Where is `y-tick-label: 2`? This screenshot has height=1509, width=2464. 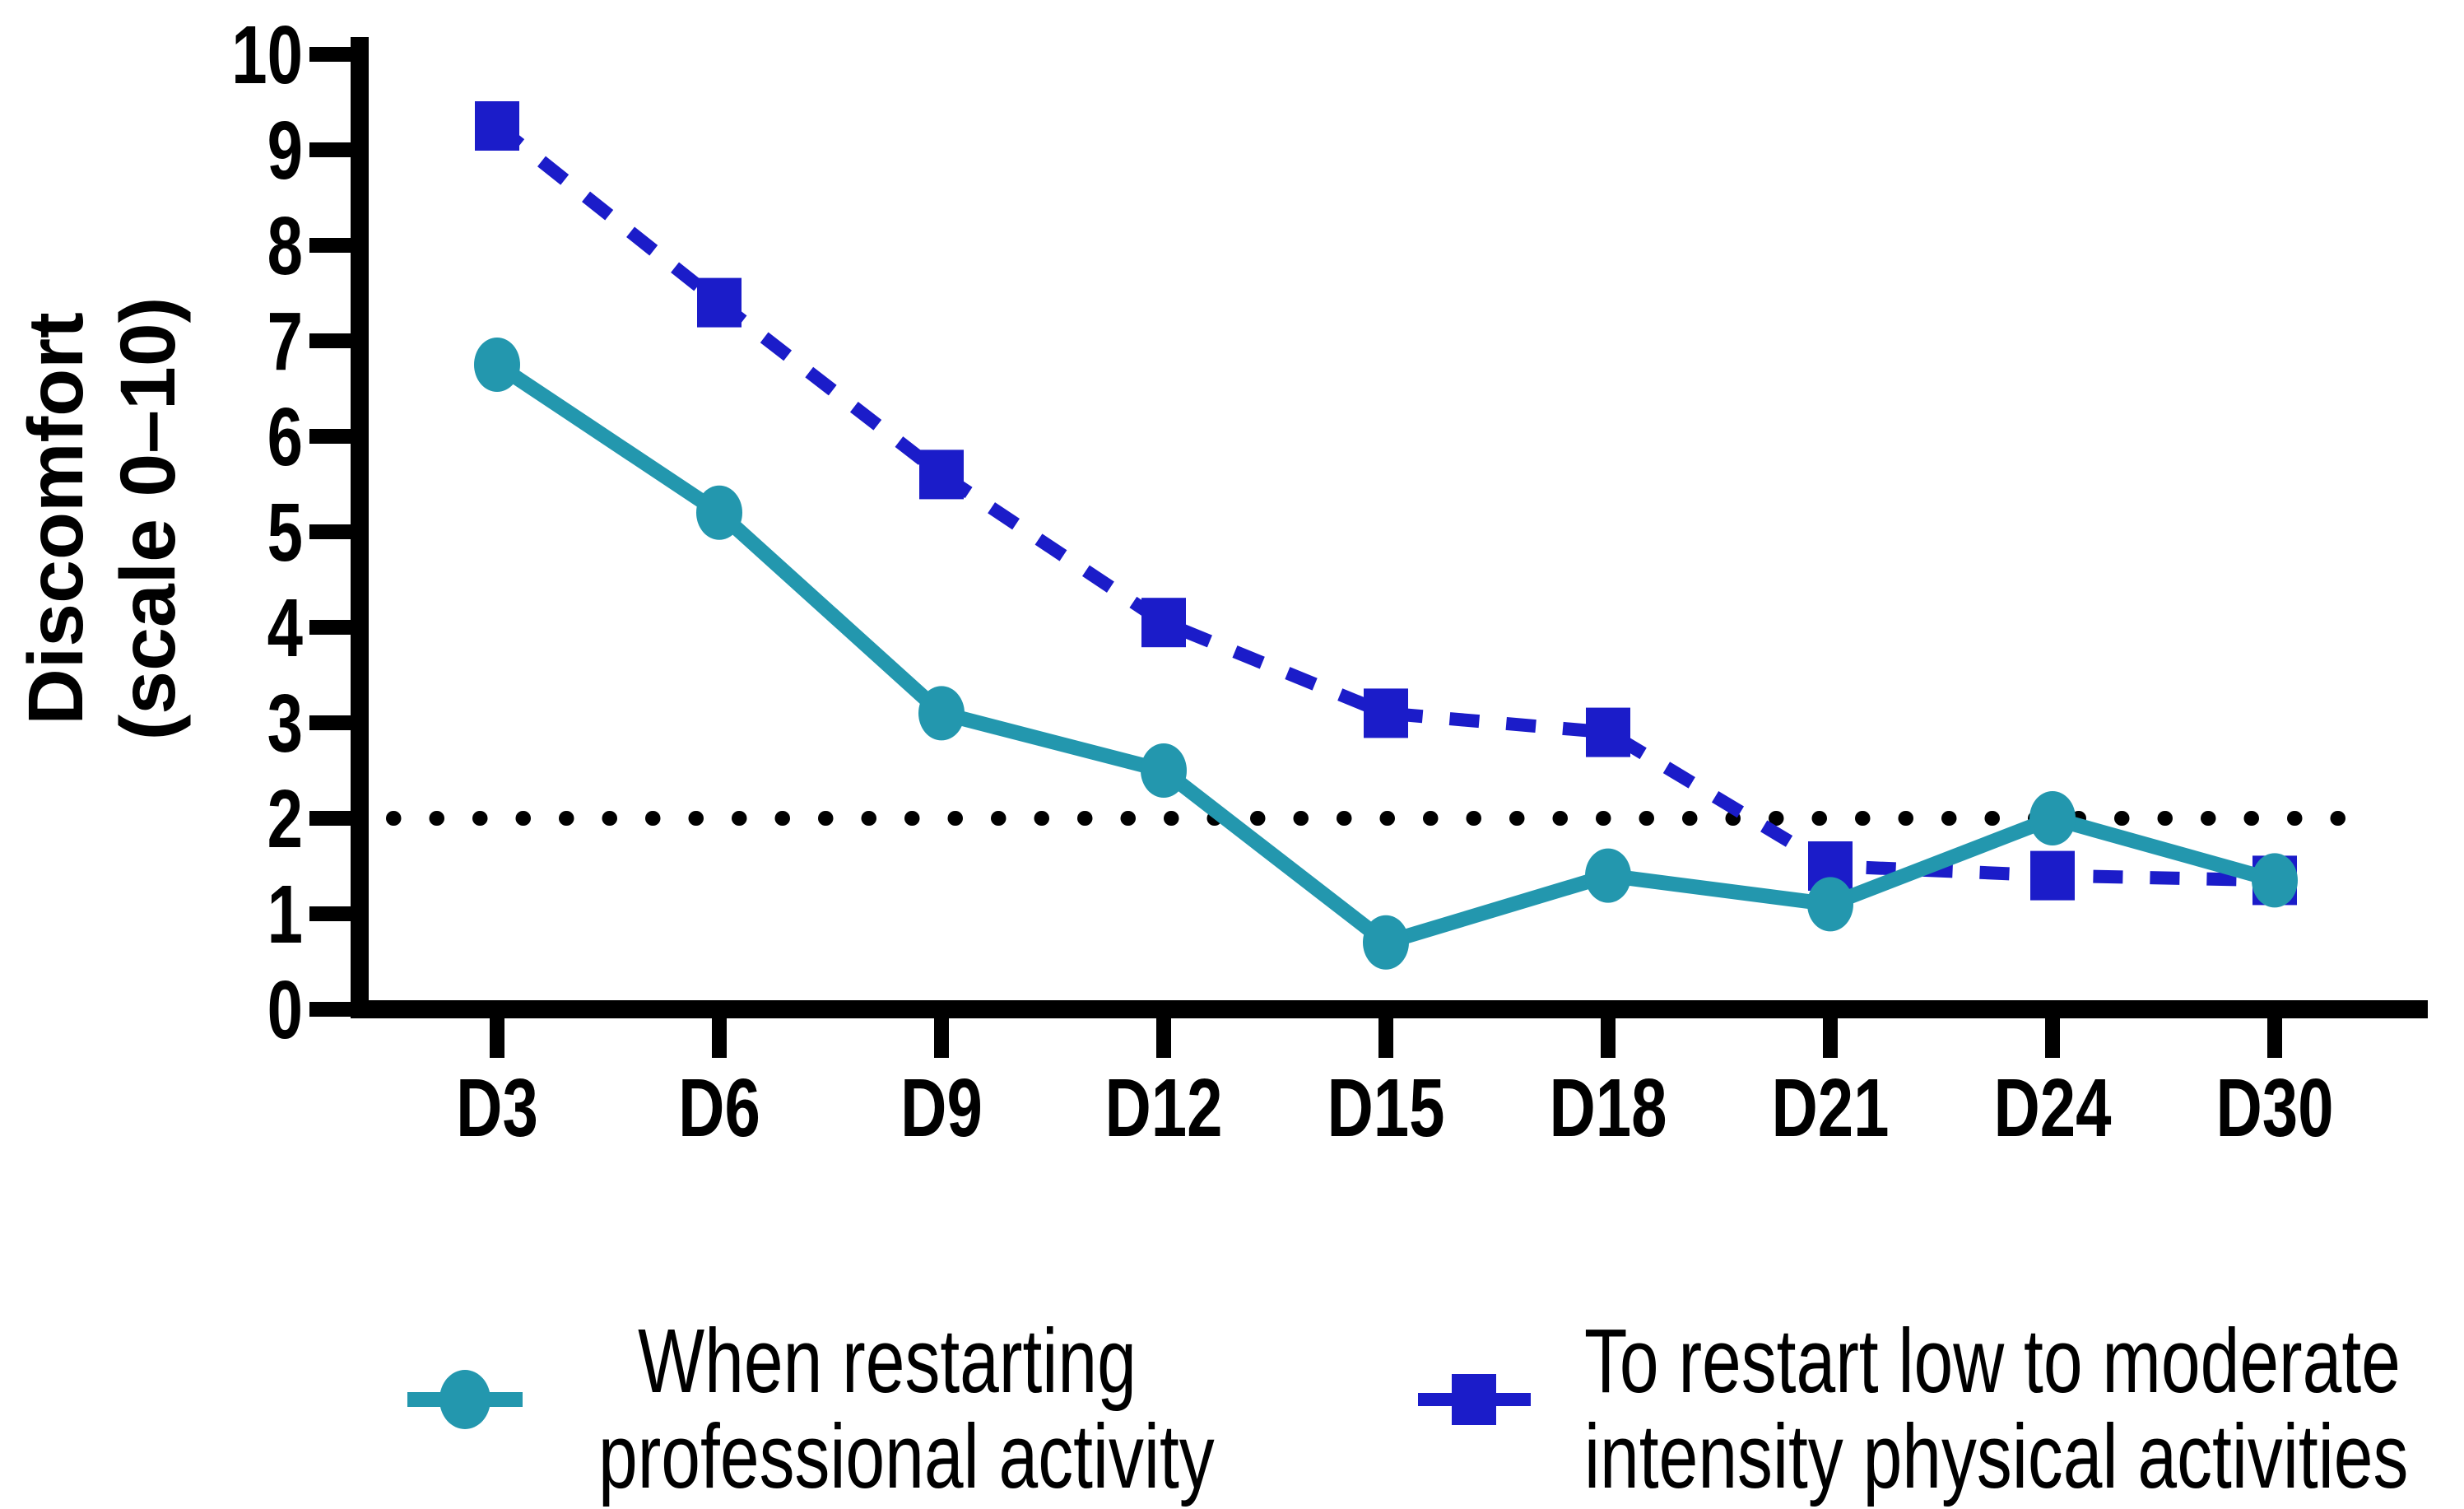
y-tick-label: 2 is located at coordinates (285, 820).